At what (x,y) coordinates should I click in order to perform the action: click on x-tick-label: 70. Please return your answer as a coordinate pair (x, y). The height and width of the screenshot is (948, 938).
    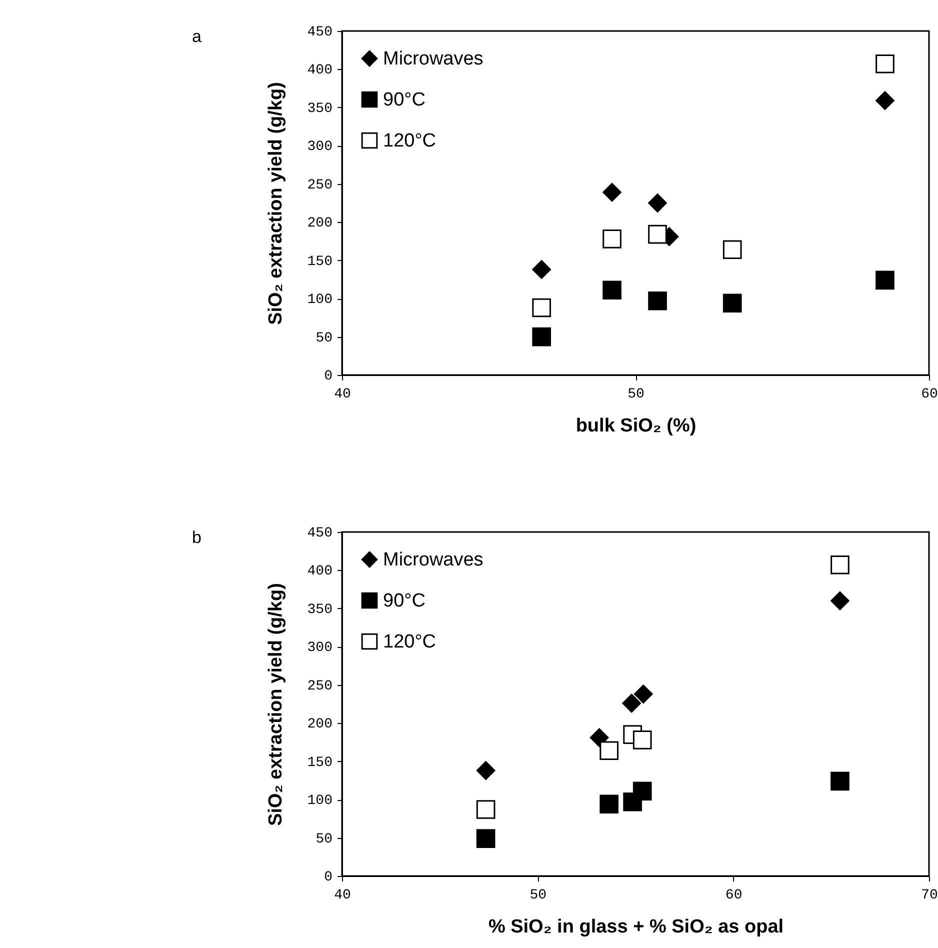
    Looking at the image, I should click on (929, 896).